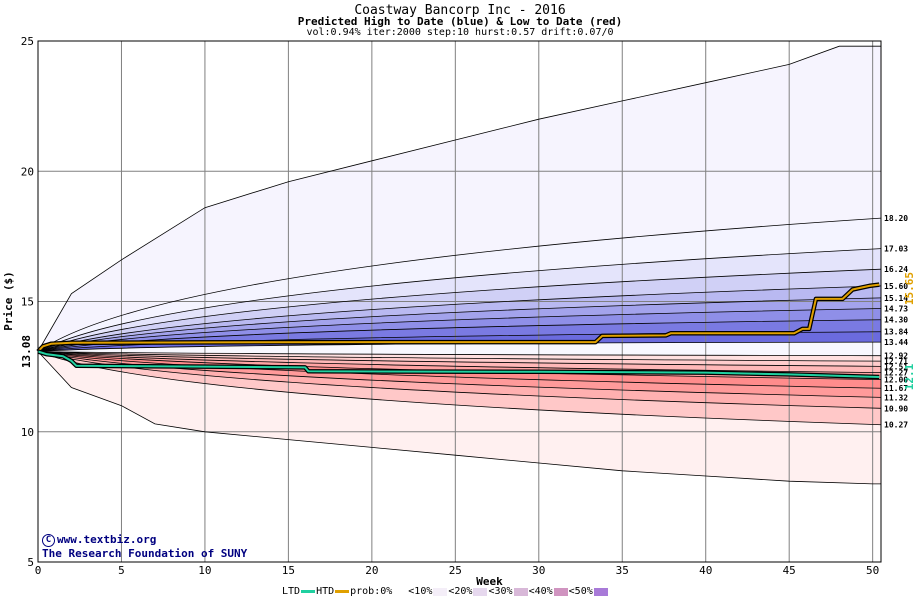 The height and width of the screenshot is (600, 920). What do you see at coordinates (622, 570) in the screenshot?
I see `x-tick-label-7: 35` at bounding box center [622, 570].